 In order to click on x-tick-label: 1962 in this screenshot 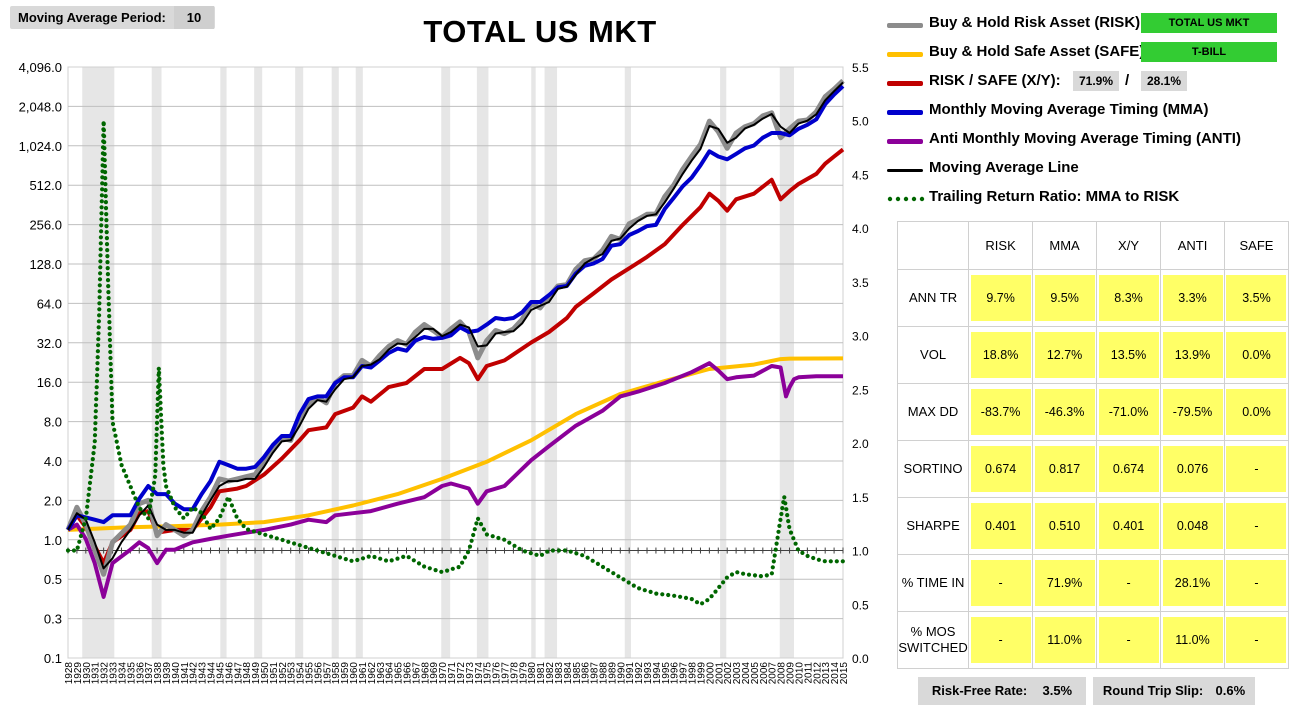, I will do `click(372, 673)`.